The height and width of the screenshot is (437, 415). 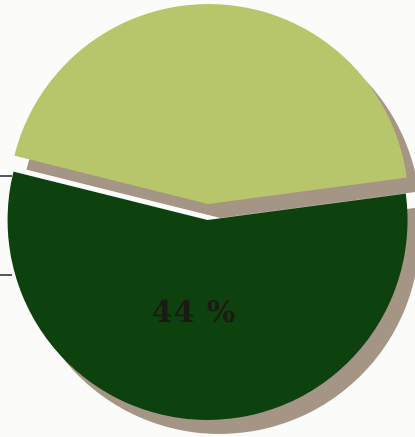 What do you see at coordinates (194, 312) in the screenshot?
I see `slice-label-small: 44 %` at bounding box center [194, 312].